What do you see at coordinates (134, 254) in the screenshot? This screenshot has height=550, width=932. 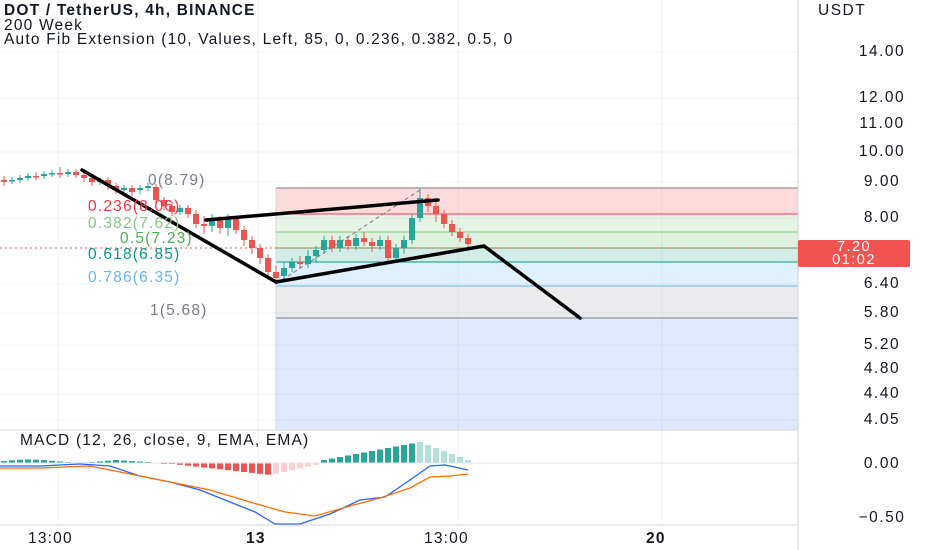 I see `fib-label-0618: 0.618(6.85)` at bounding box center [134, 254].